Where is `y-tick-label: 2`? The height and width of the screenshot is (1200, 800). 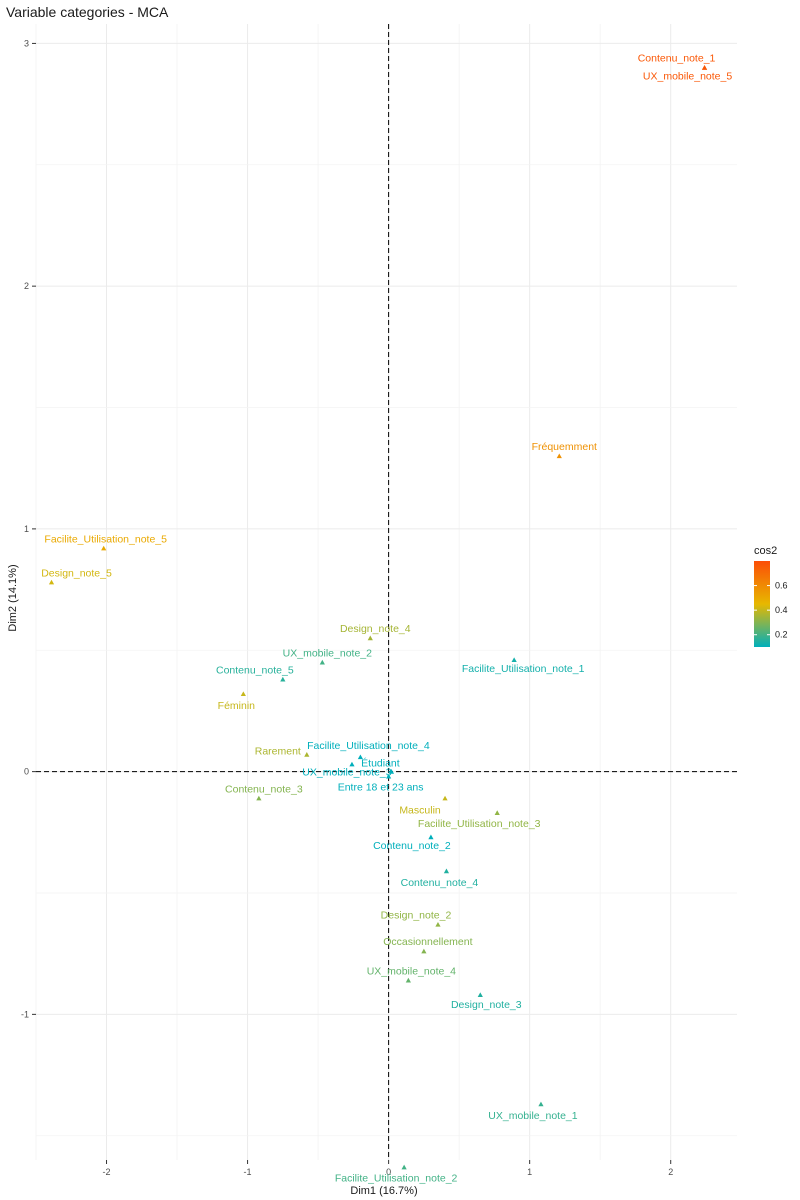 y-tick-label: 2 is located at coordinates (26, 286).